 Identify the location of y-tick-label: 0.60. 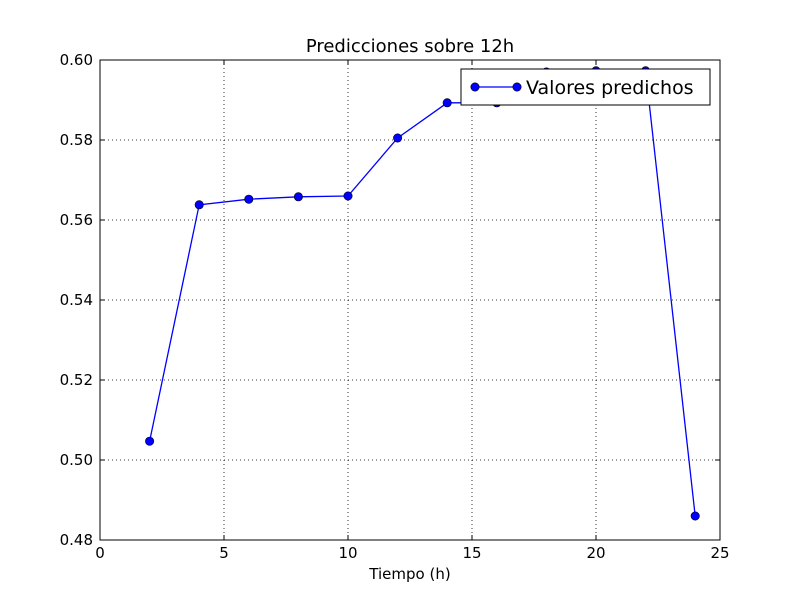
(76, 60).